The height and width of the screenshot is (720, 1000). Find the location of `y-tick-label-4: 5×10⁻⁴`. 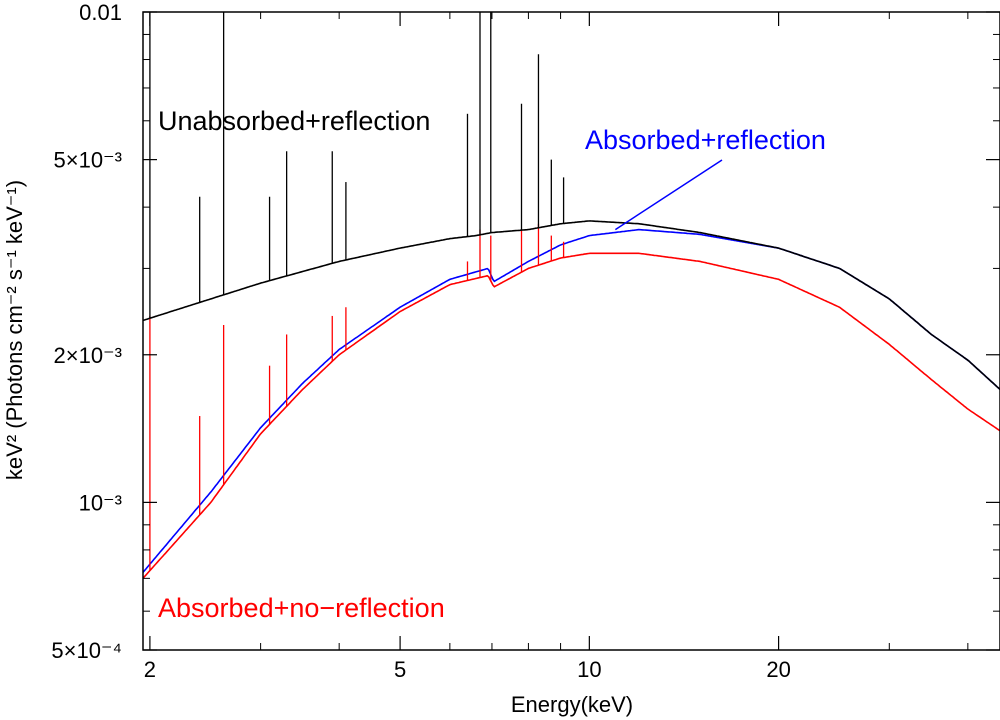

y-tick-label-4: 5×10⁻⁴ is located at coordinates (86, 650).